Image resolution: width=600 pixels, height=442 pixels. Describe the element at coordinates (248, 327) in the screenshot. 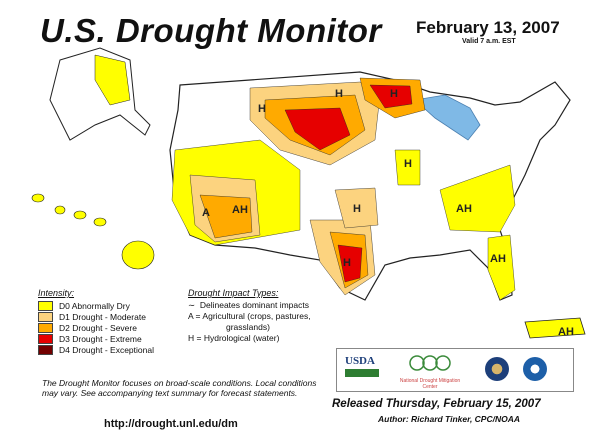

I see `impact-line-3: grasslands)` at that location.